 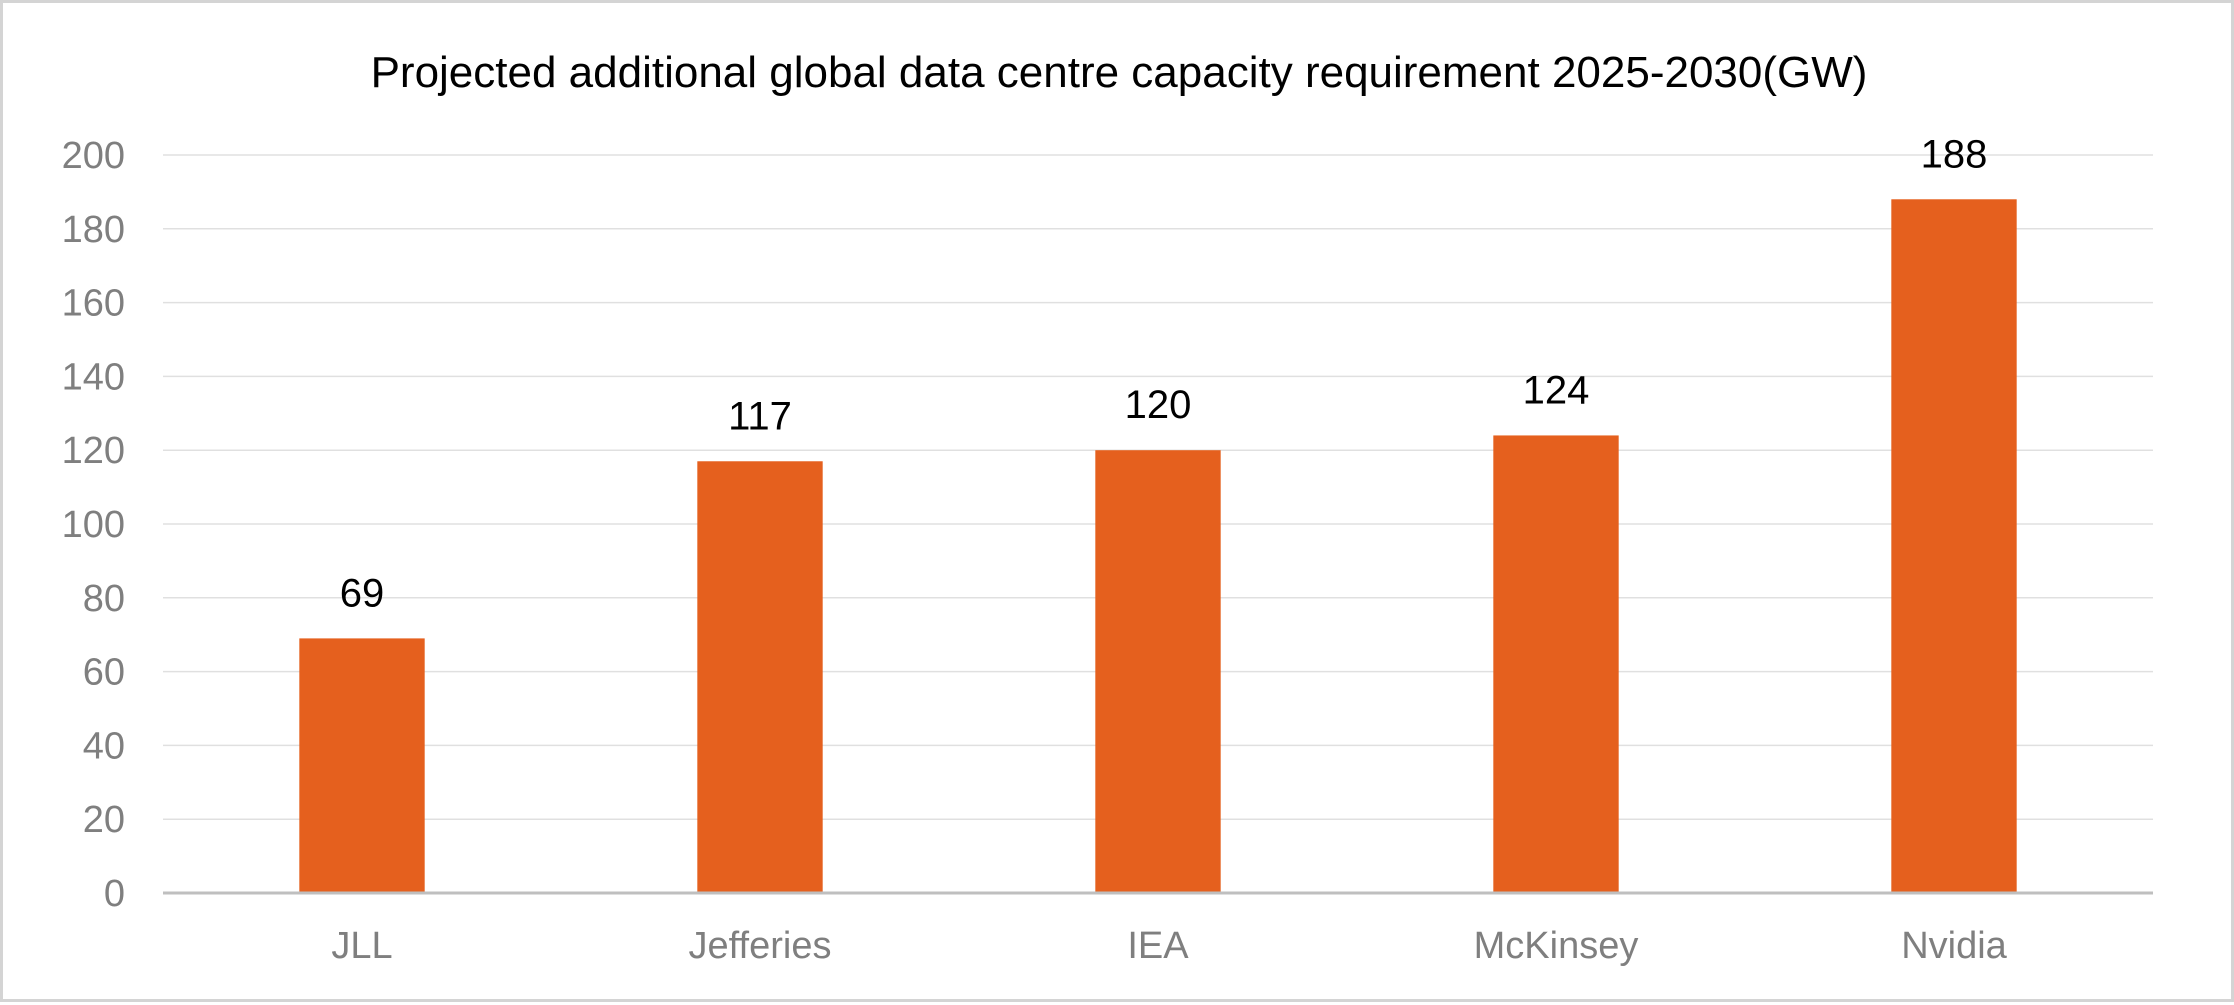 I want to click on y-axis-ticks: 0 20 40 60 80 100 120 140 160 180 200, so click(x=93, y=525).